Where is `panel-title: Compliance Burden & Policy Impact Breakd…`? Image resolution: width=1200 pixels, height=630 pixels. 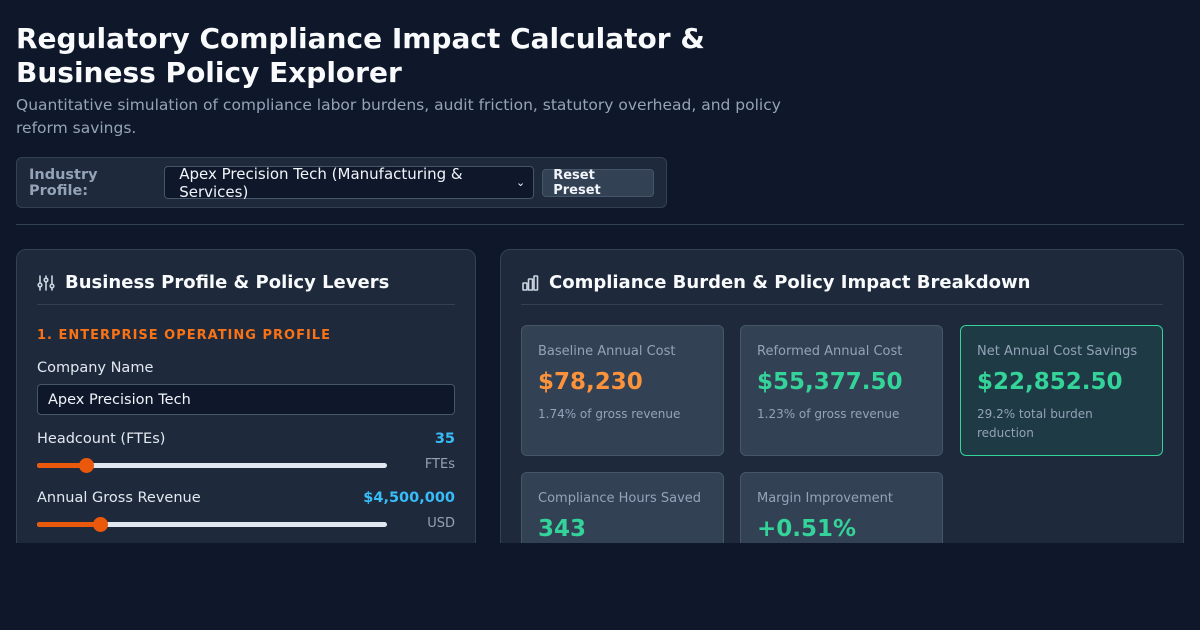 panel-title: Compliance Burden & Policy Impact Breakd… is located at coordinates (790, 282).